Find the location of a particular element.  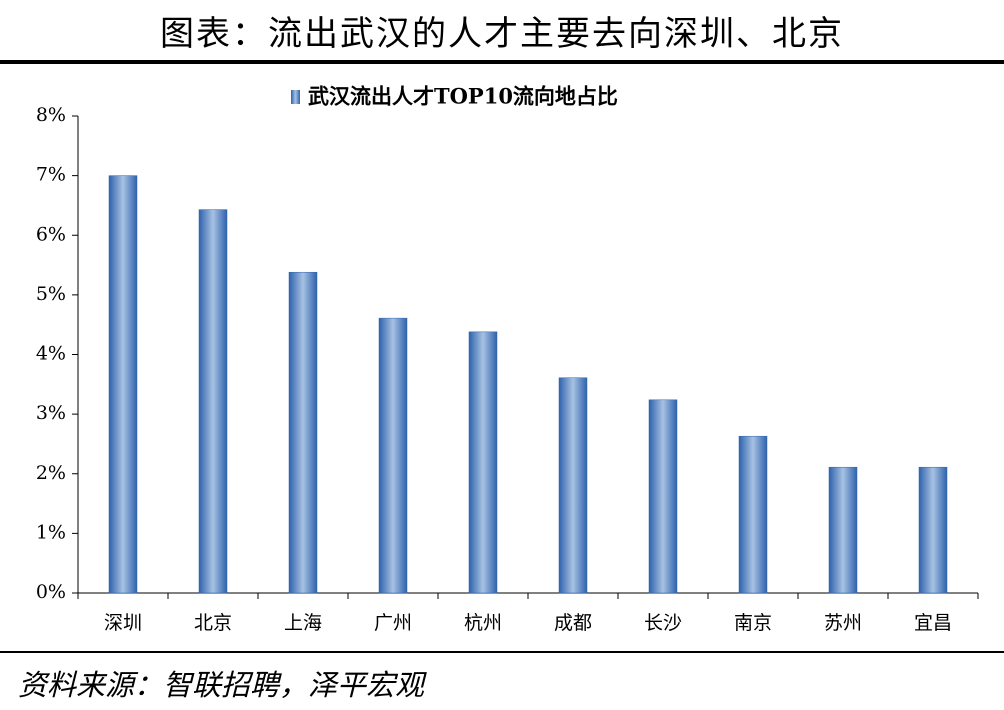

x-tick-label: 上海 is located at coordinates (303, 623).